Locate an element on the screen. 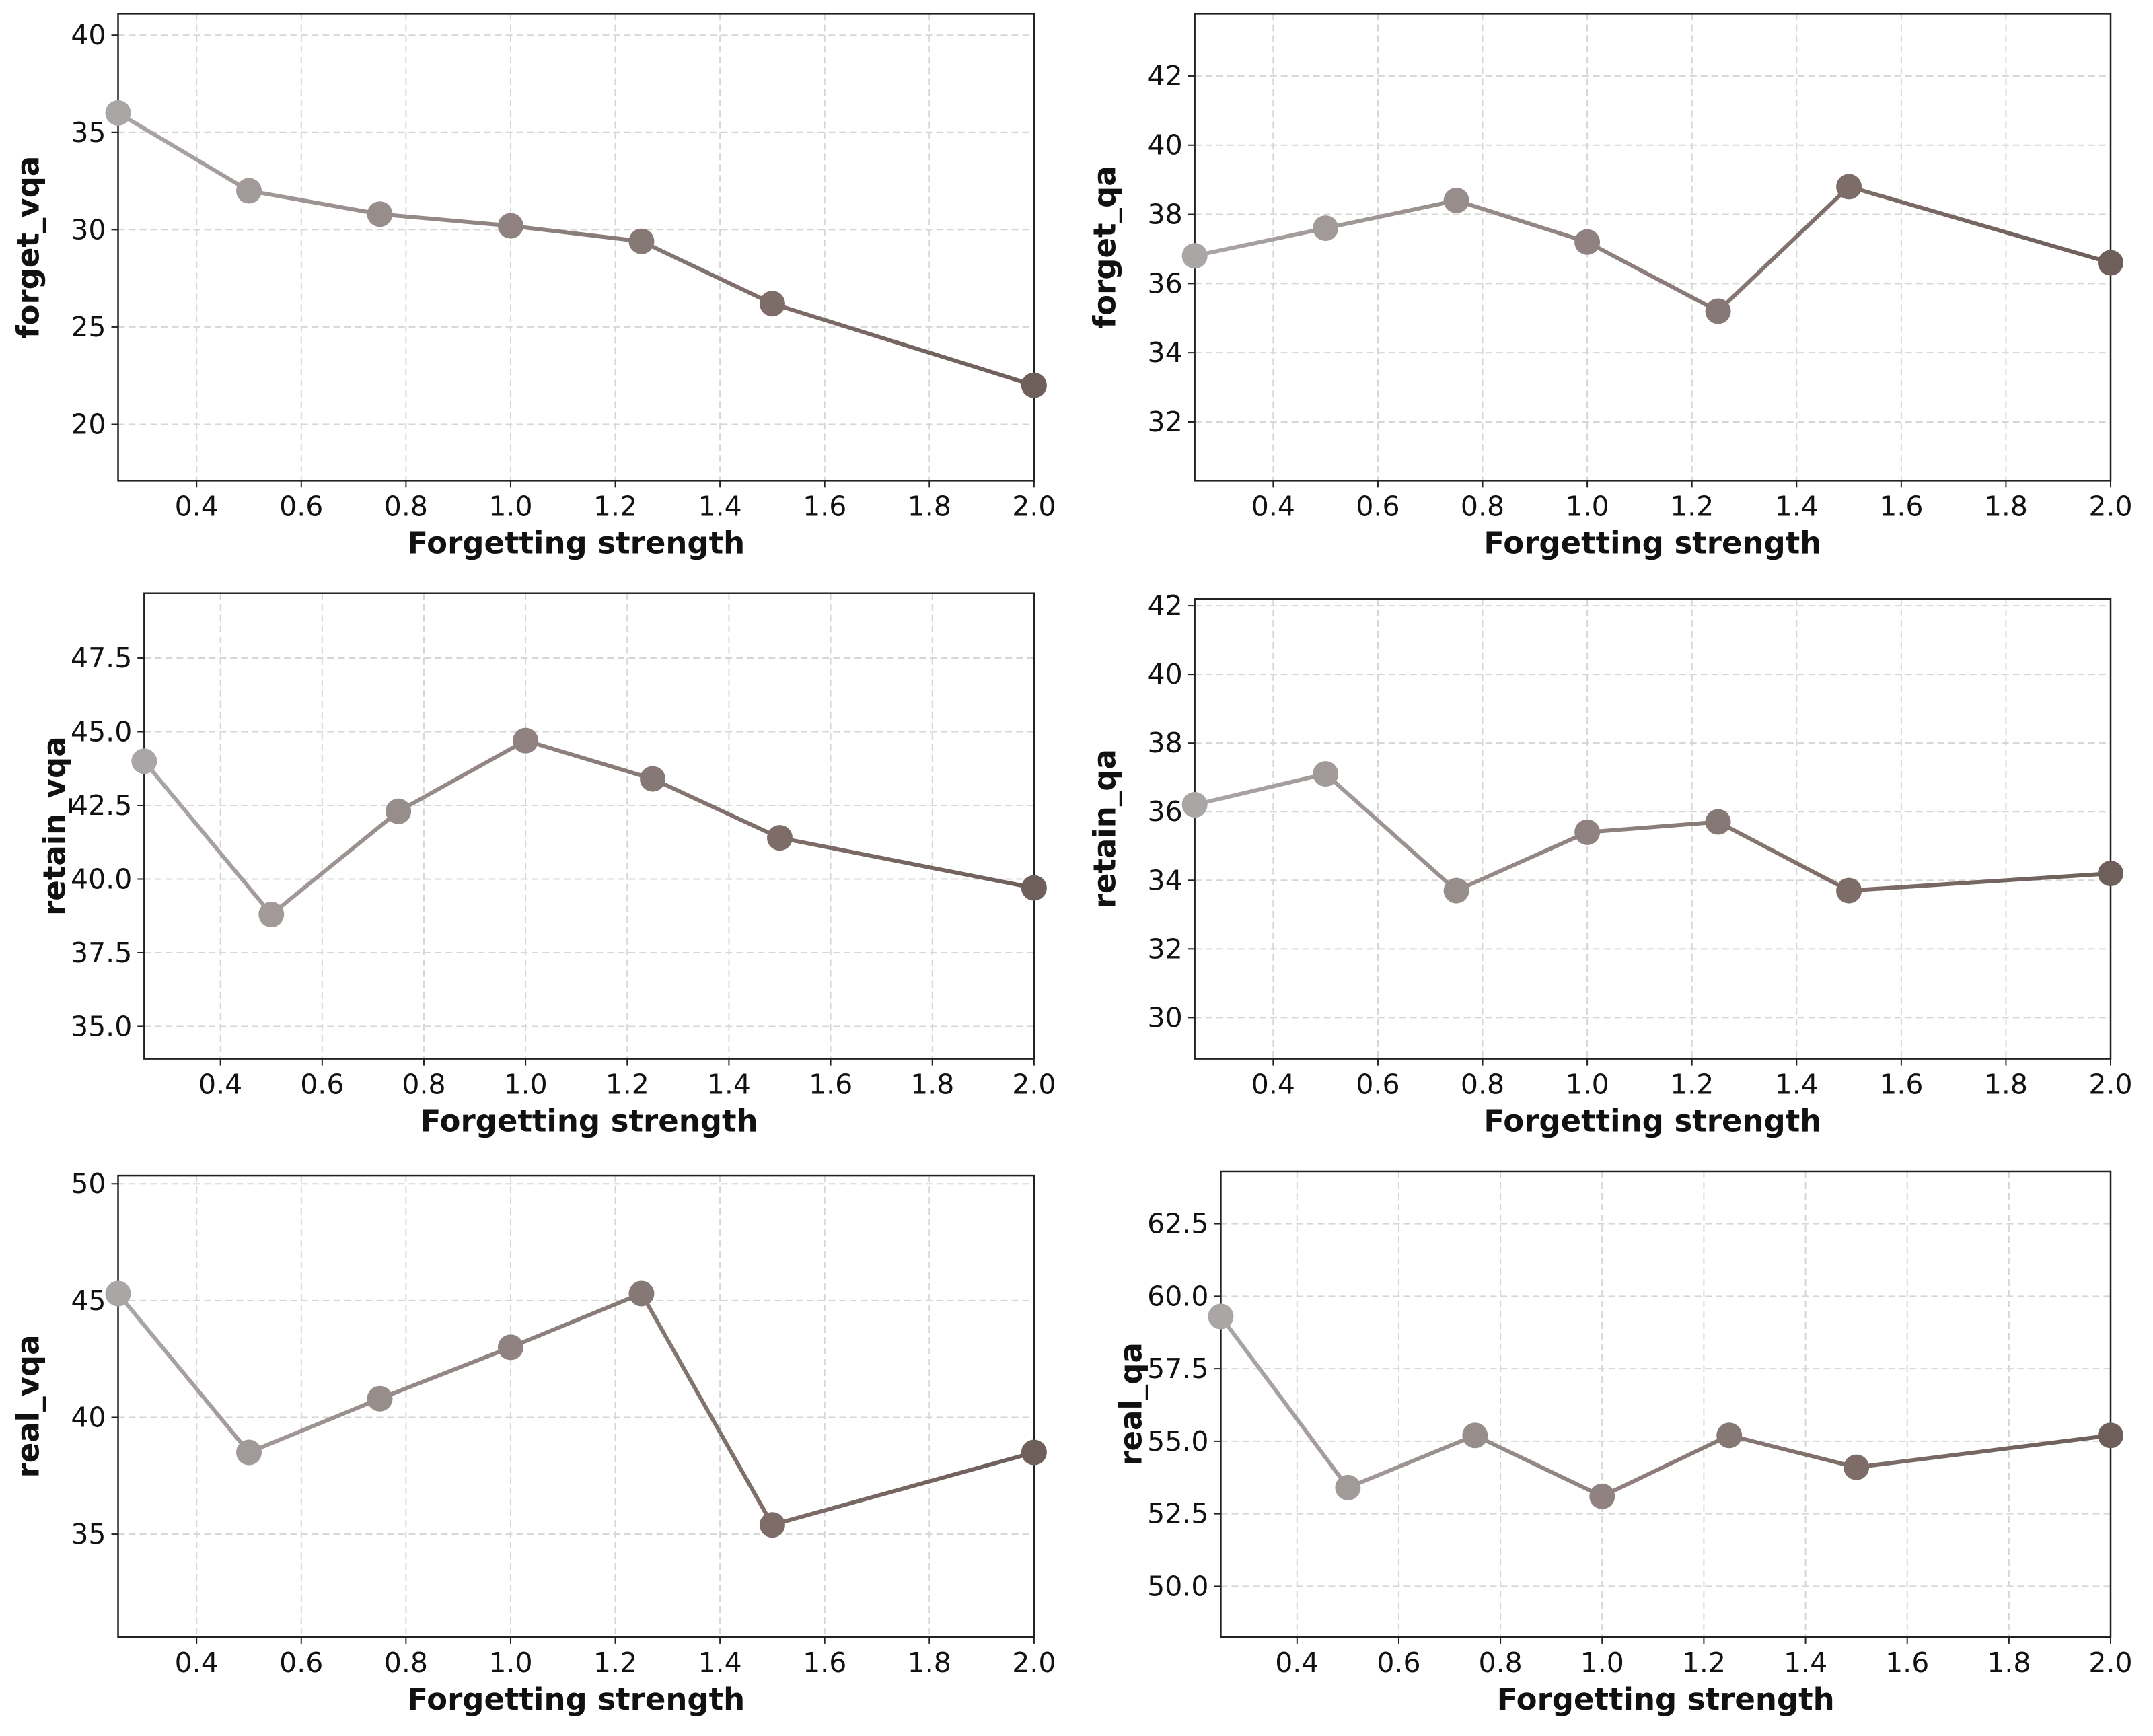 This screenshot has height=1736, width=2153. y-tick-label: 38 is located at coordinates (1164, 214).